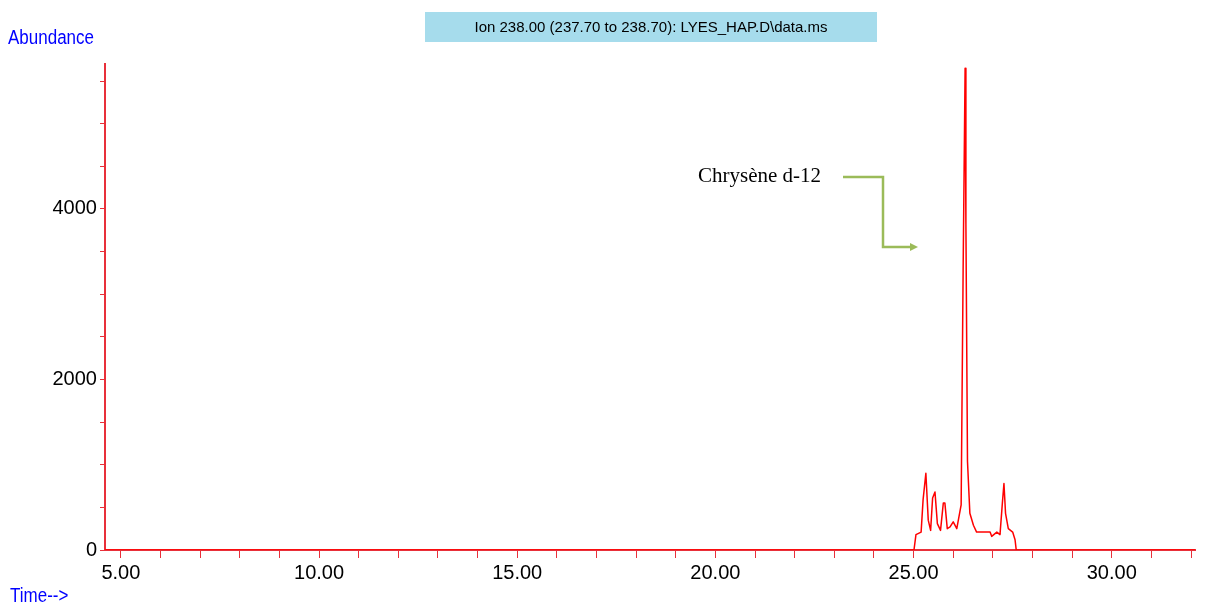 The width and height of the screenshot is (1209, 615). Describe the element at coordinates (651, 27) in the screenshot. I see `chart-title: Ion 238.00 (237.70 to 238.70): LYES_HAP.D\data.ms` at that location.